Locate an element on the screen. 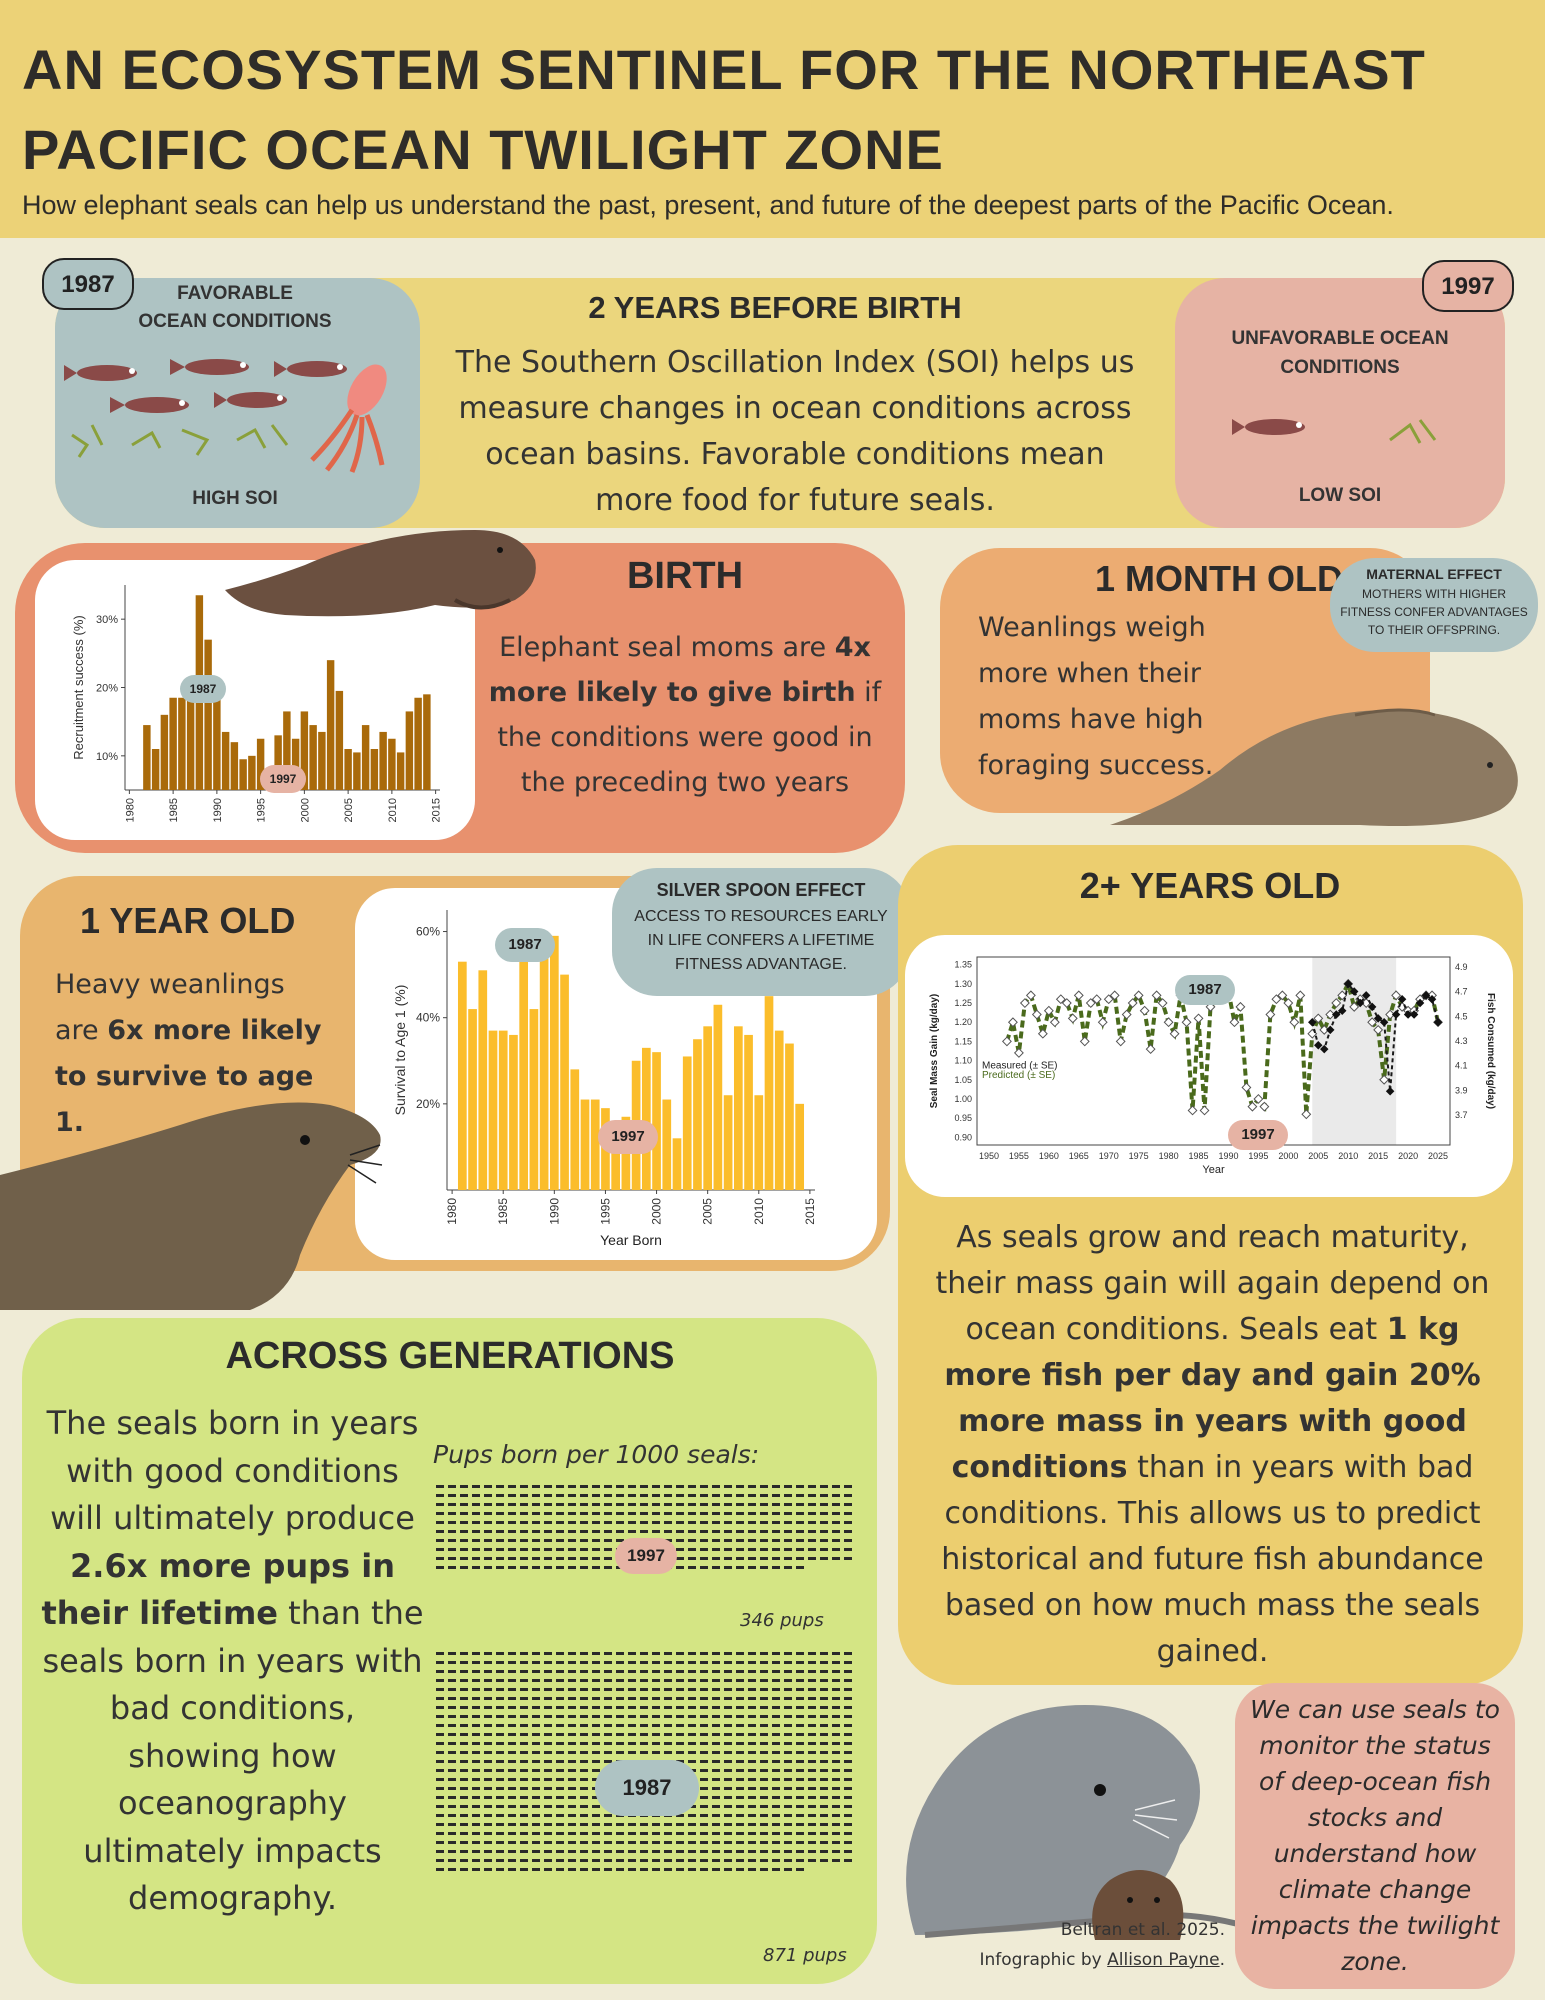 This screenshot has height=2000, width=1545. y2-tick-label: 4.5 is located at coordinates (1461, 1016).